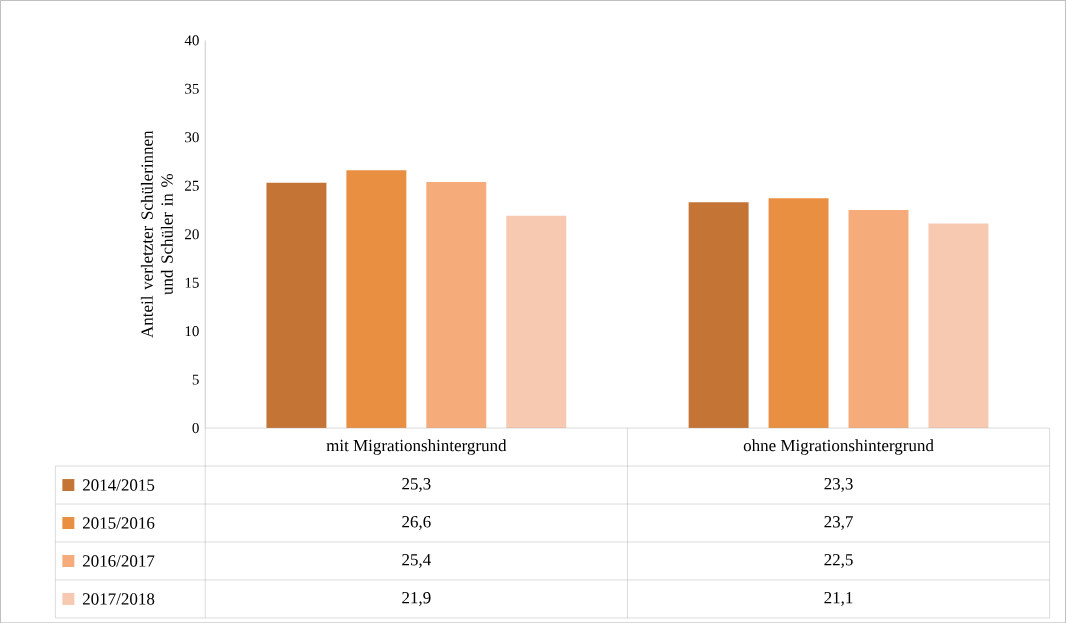 Image resolution: width=1066 pixels, height=623 pixels. Describe the element at coordinates (416, 560) in the screenshot. I see `data-label: 25,4` at that location.